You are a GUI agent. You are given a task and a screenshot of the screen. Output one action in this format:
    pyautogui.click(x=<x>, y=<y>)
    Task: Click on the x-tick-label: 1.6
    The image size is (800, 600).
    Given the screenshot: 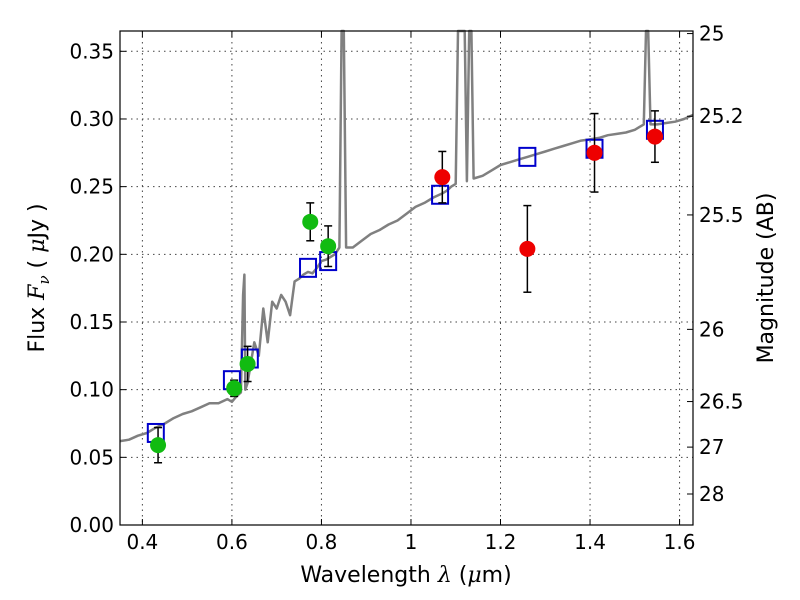 What is the action you would take?
    pyautogui.click(x=680, y=542)
    